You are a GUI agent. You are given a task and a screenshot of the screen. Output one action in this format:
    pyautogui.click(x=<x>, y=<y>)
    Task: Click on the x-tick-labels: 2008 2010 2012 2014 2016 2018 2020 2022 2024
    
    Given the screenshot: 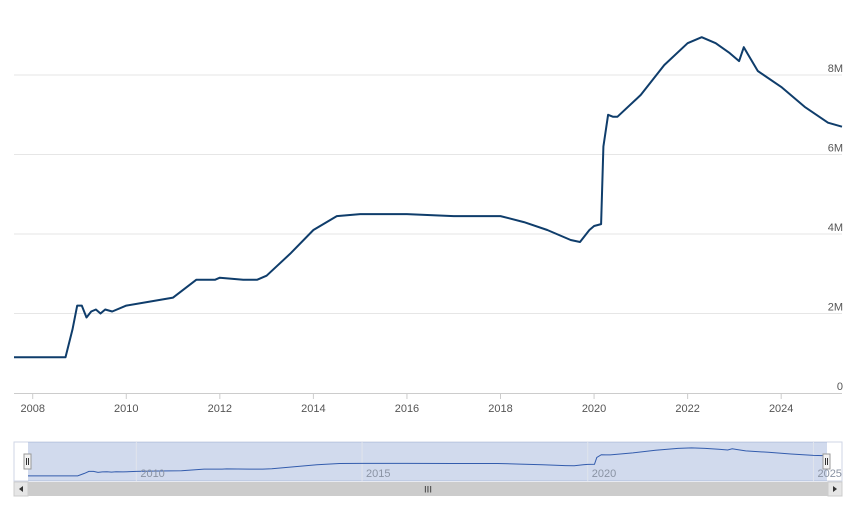 What is the action you would take?
    pyautogui.click(x=406, y=404)
    